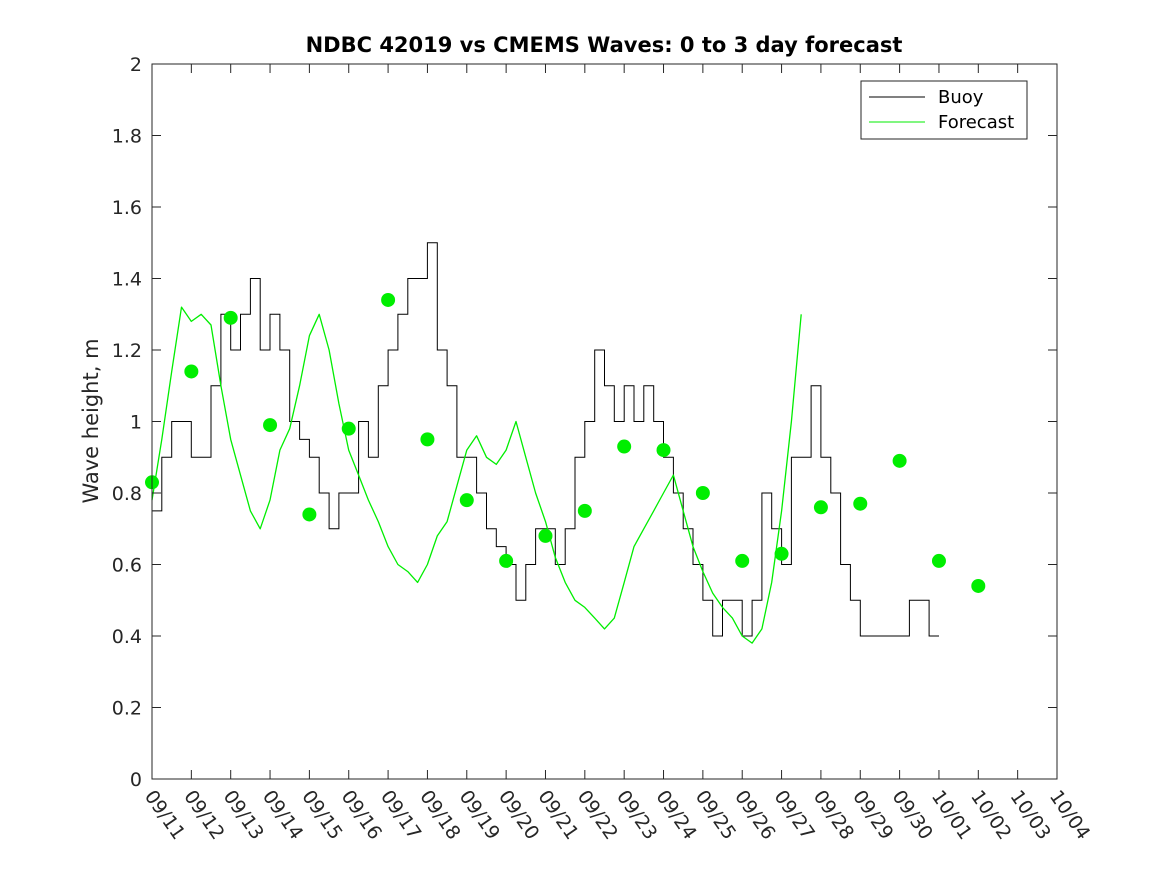 Image resolution: width=1167 pixels, height=875 pixels. Describe the element at coordinates (127, 709) in the screenshot. I see `y-tick-label: 0.2` at that location.